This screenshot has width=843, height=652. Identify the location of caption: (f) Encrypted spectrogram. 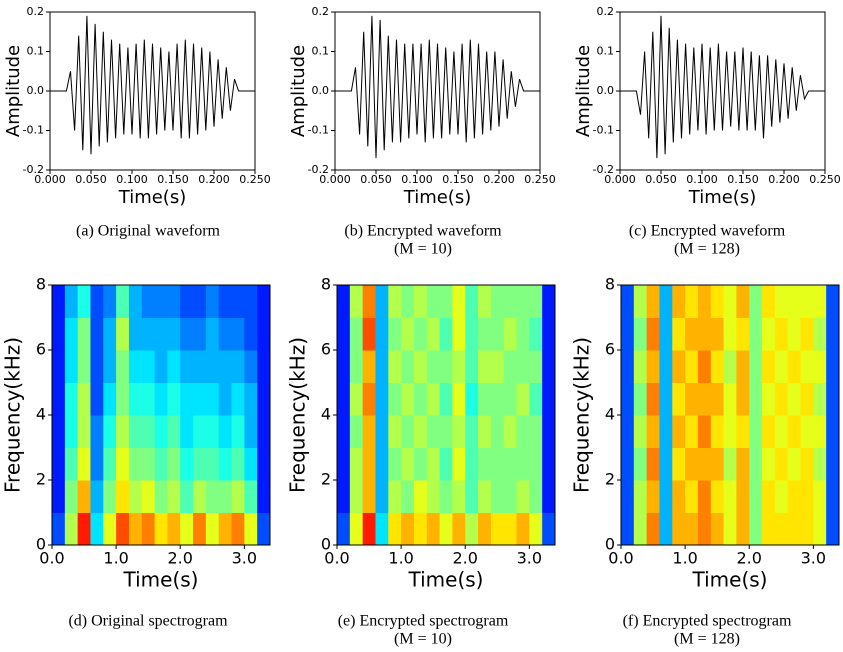
(707, 621).